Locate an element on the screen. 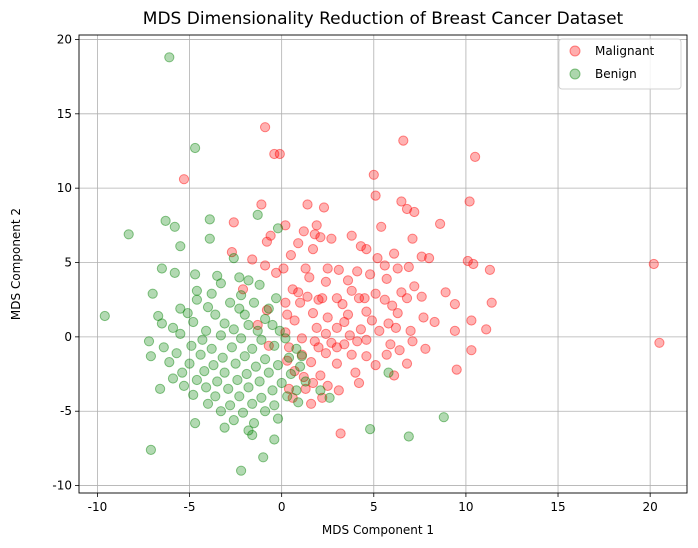 The image size is (698, 548). legend-marker-benign is located at coordinates (575, 74).